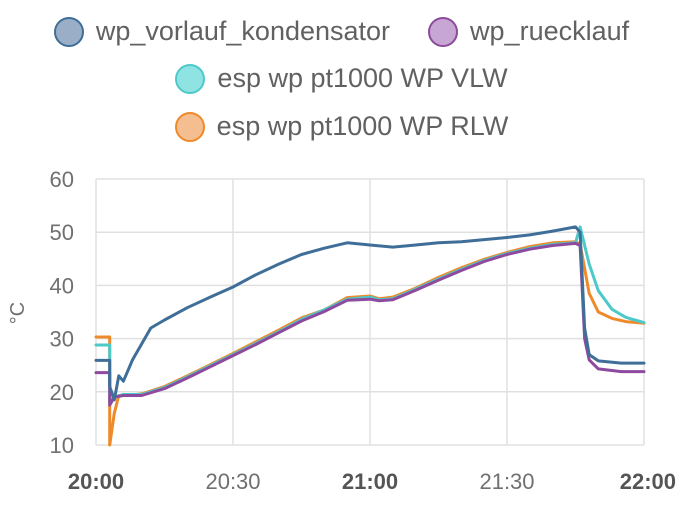  I want to click on x-axis-ticks: 20:00 20:30 21:00 21:30 22:00, so click(372, 481).